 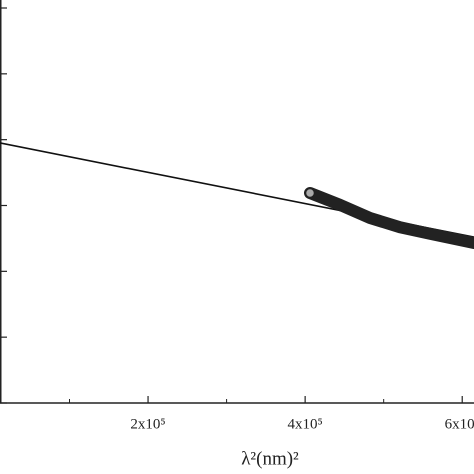 What do you see at coordinates (389, 218) in the screenshot?
I see `series-line` at bounding box center [389, 218].